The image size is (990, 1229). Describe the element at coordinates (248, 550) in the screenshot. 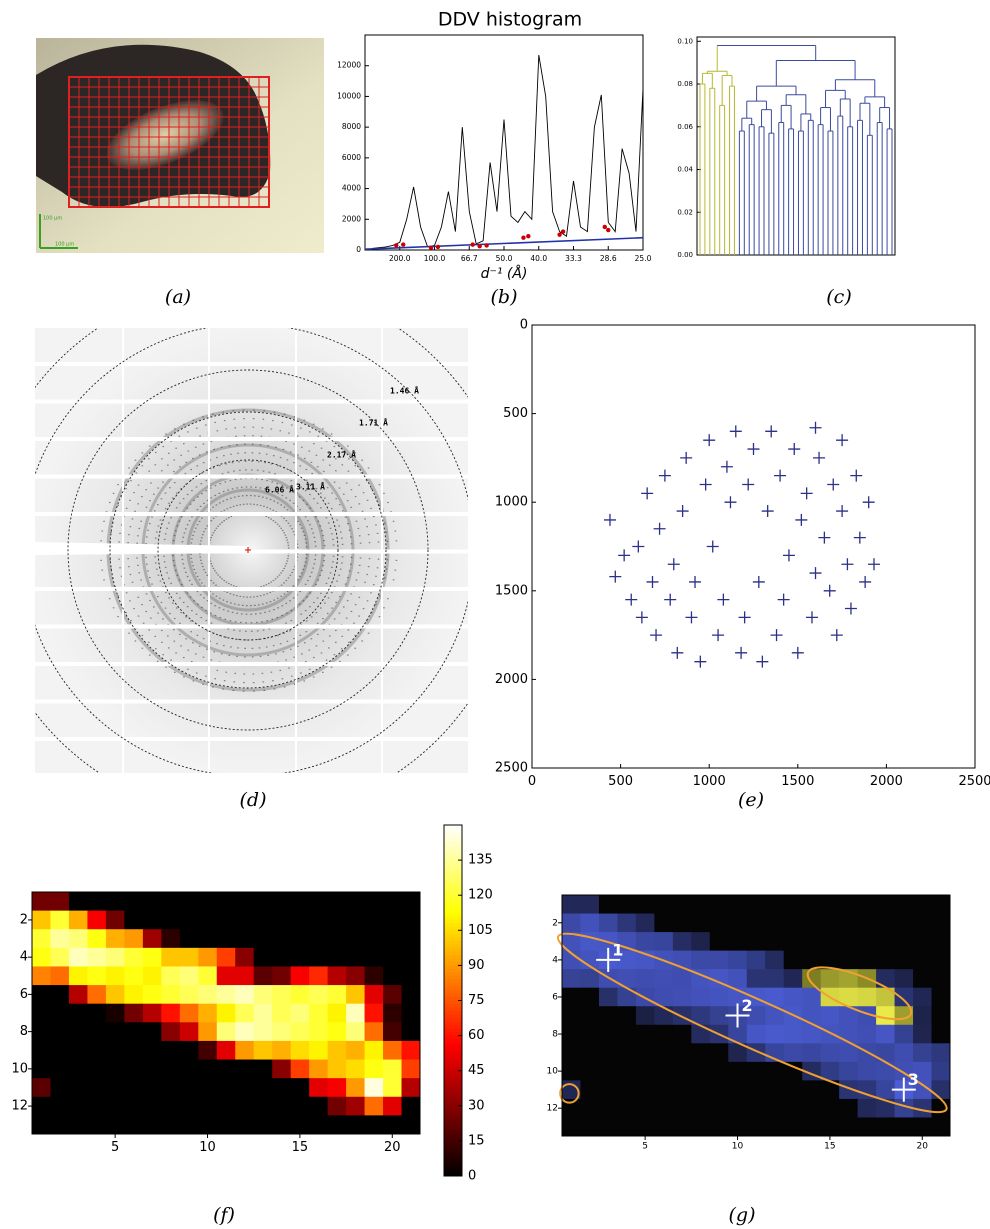

I see `resolution-ring` at that location.